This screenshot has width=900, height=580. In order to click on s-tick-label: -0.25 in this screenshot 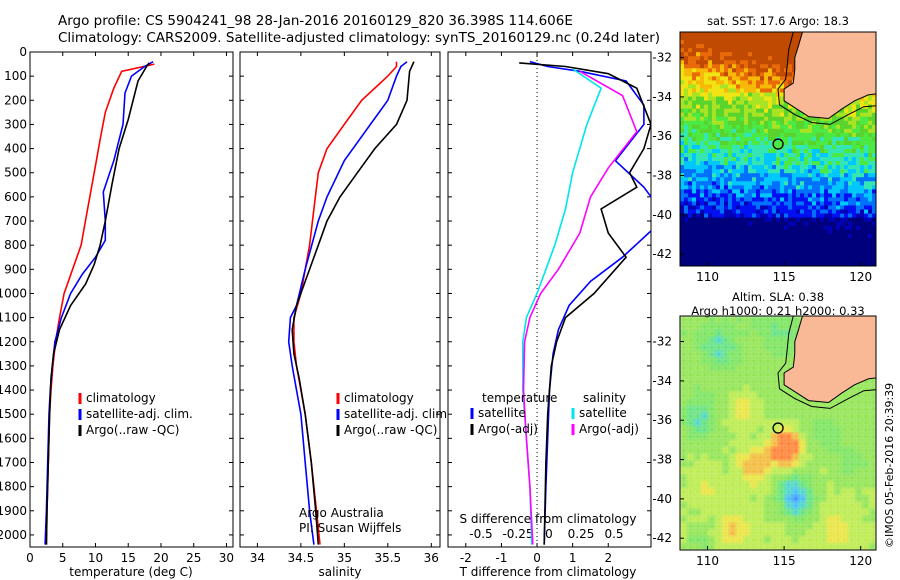, I will do `click(517, 534)`.